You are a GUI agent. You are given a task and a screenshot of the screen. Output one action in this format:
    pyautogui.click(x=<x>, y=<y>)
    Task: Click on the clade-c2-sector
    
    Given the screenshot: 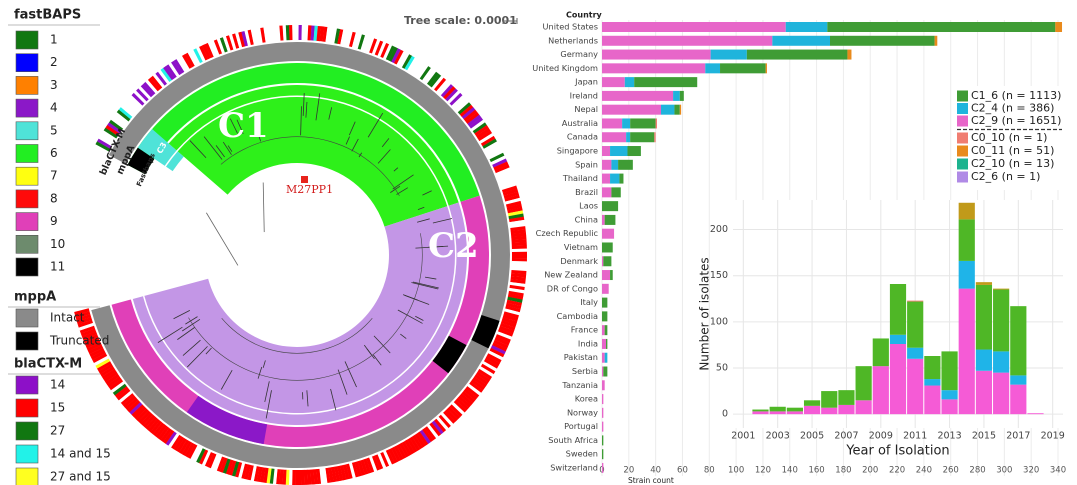 What is the action you would take?
    pyautogui.click(x=299, y=313)
    